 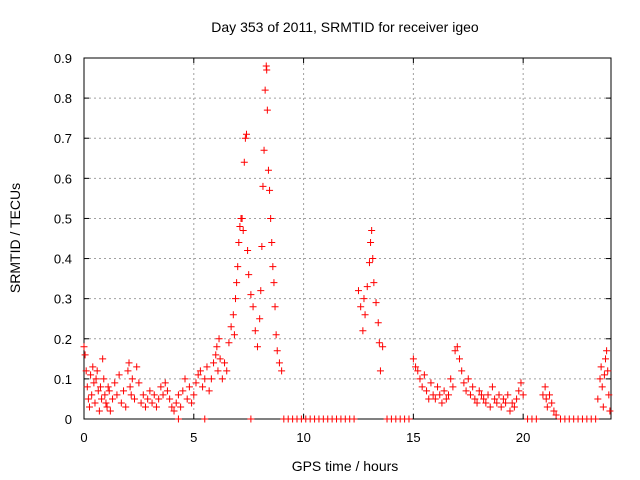 I want to click on y-tick-label: 0.6, so click(x=63, y=178).